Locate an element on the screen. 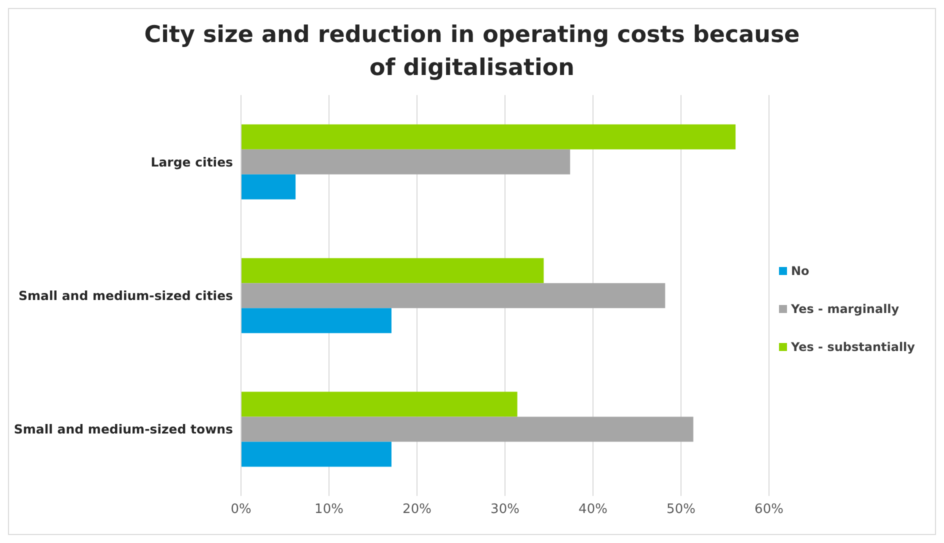 This screenshot has height=543, width=944. x-tick-label: 40% is located at coordinates (593, 510).